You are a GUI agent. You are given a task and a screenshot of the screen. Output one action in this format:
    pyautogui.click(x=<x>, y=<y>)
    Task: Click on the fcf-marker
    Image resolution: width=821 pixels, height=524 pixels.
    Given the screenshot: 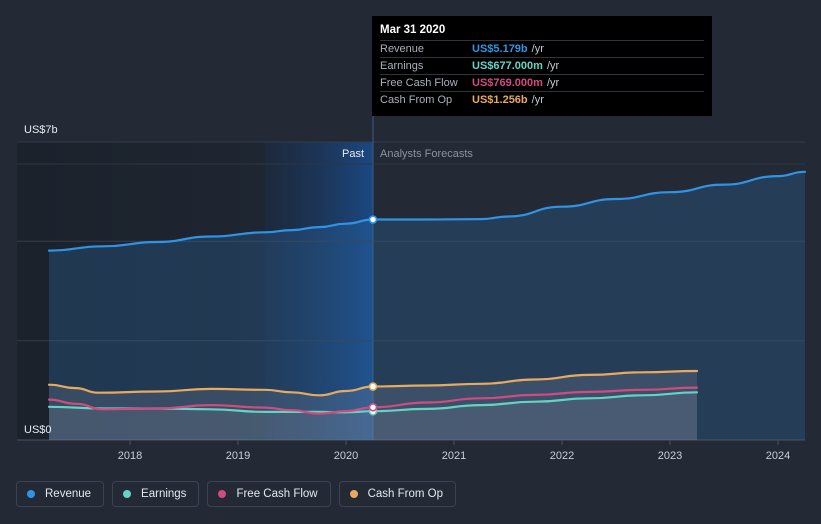 What is the action you would take?
    pyautogui.click(x=373, y=407)
    